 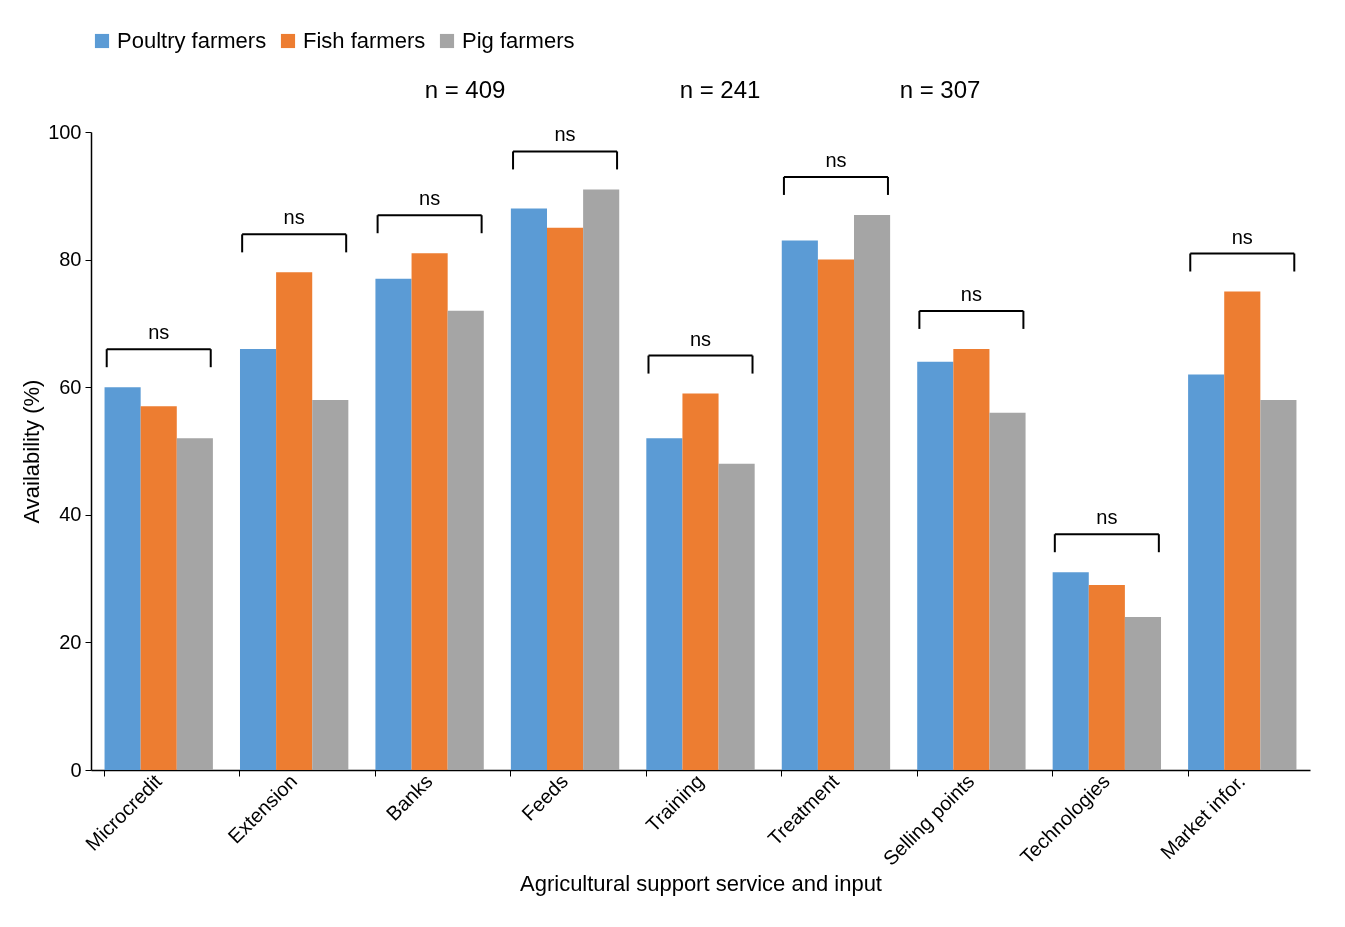 What do you see at coordinates (65, 131) in the screenshot?
I see `y-tick-label: 100` at bounding box center [65, 131].